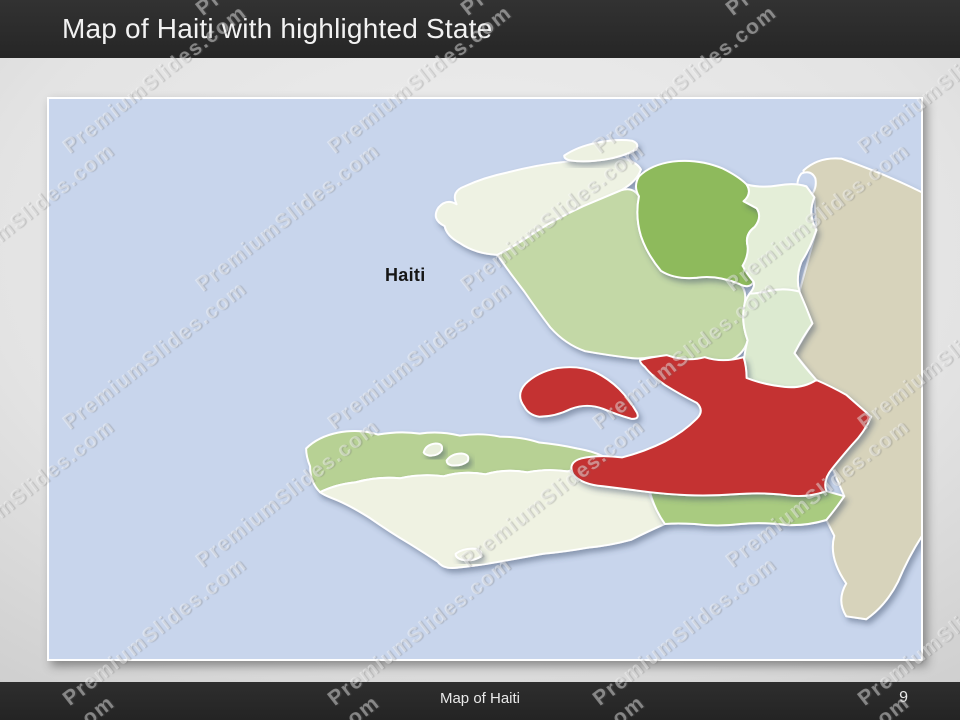 The image size is (960, 720). I want to click on slide-footer-bar: Map of Haiti 9, so click(480, 701).